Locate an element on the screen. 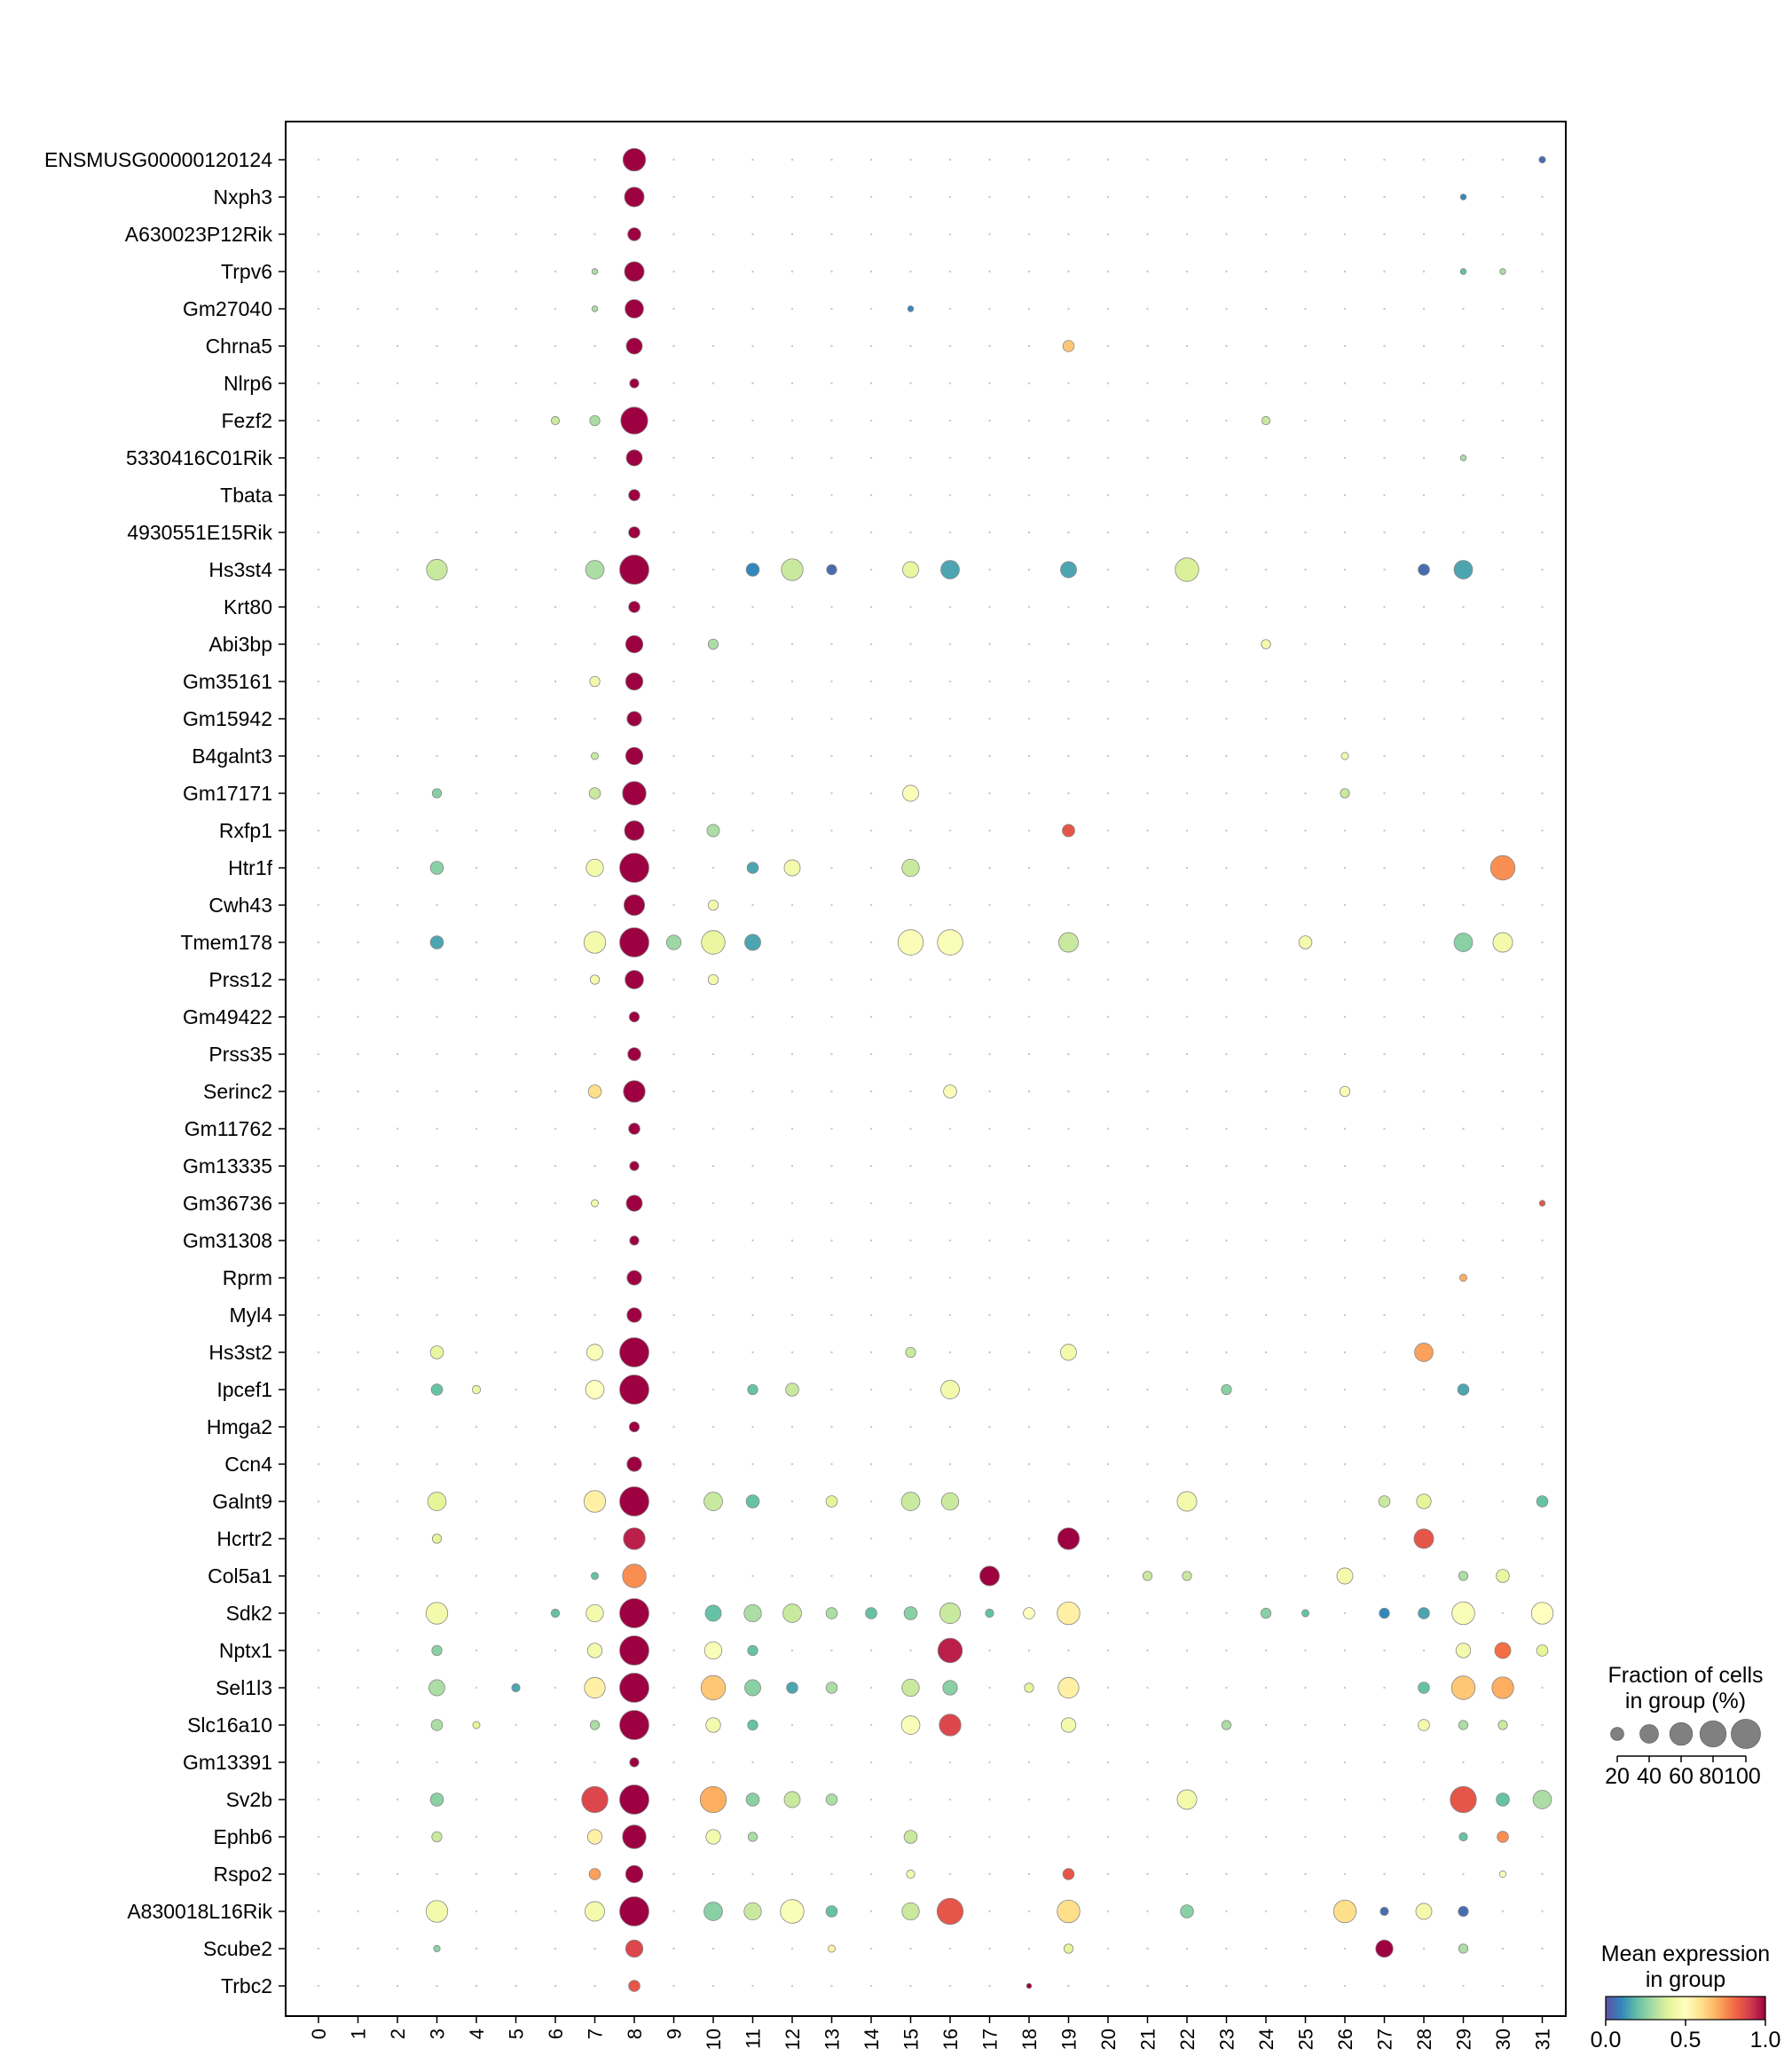 The height and width of the screenshot is (2064, 1792). cluster-label-31: 31 is located at coordinates (1543, 2039).